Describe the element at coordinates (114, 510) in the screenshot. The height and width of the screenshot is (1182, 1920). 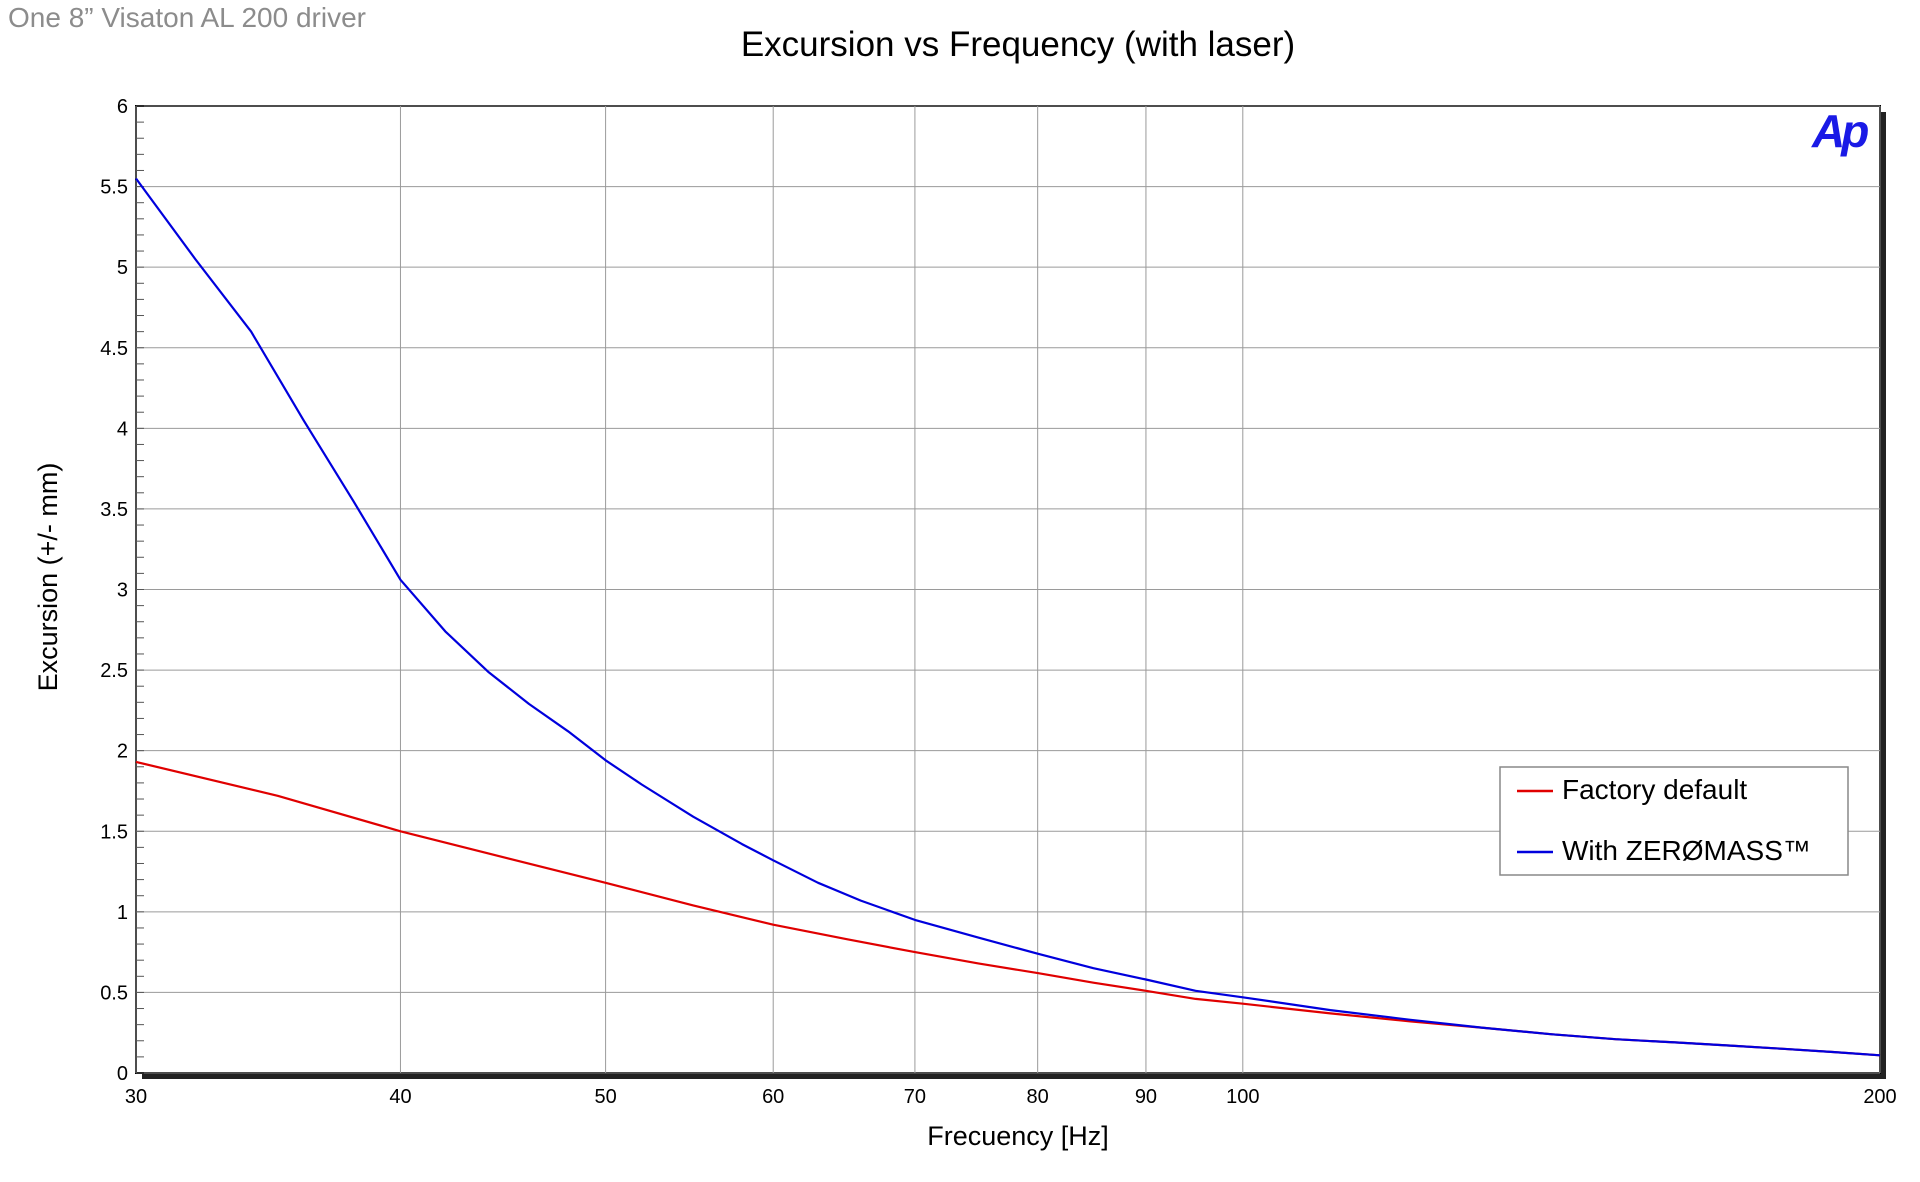
I see `y-tick-label: 3.5` at that location.